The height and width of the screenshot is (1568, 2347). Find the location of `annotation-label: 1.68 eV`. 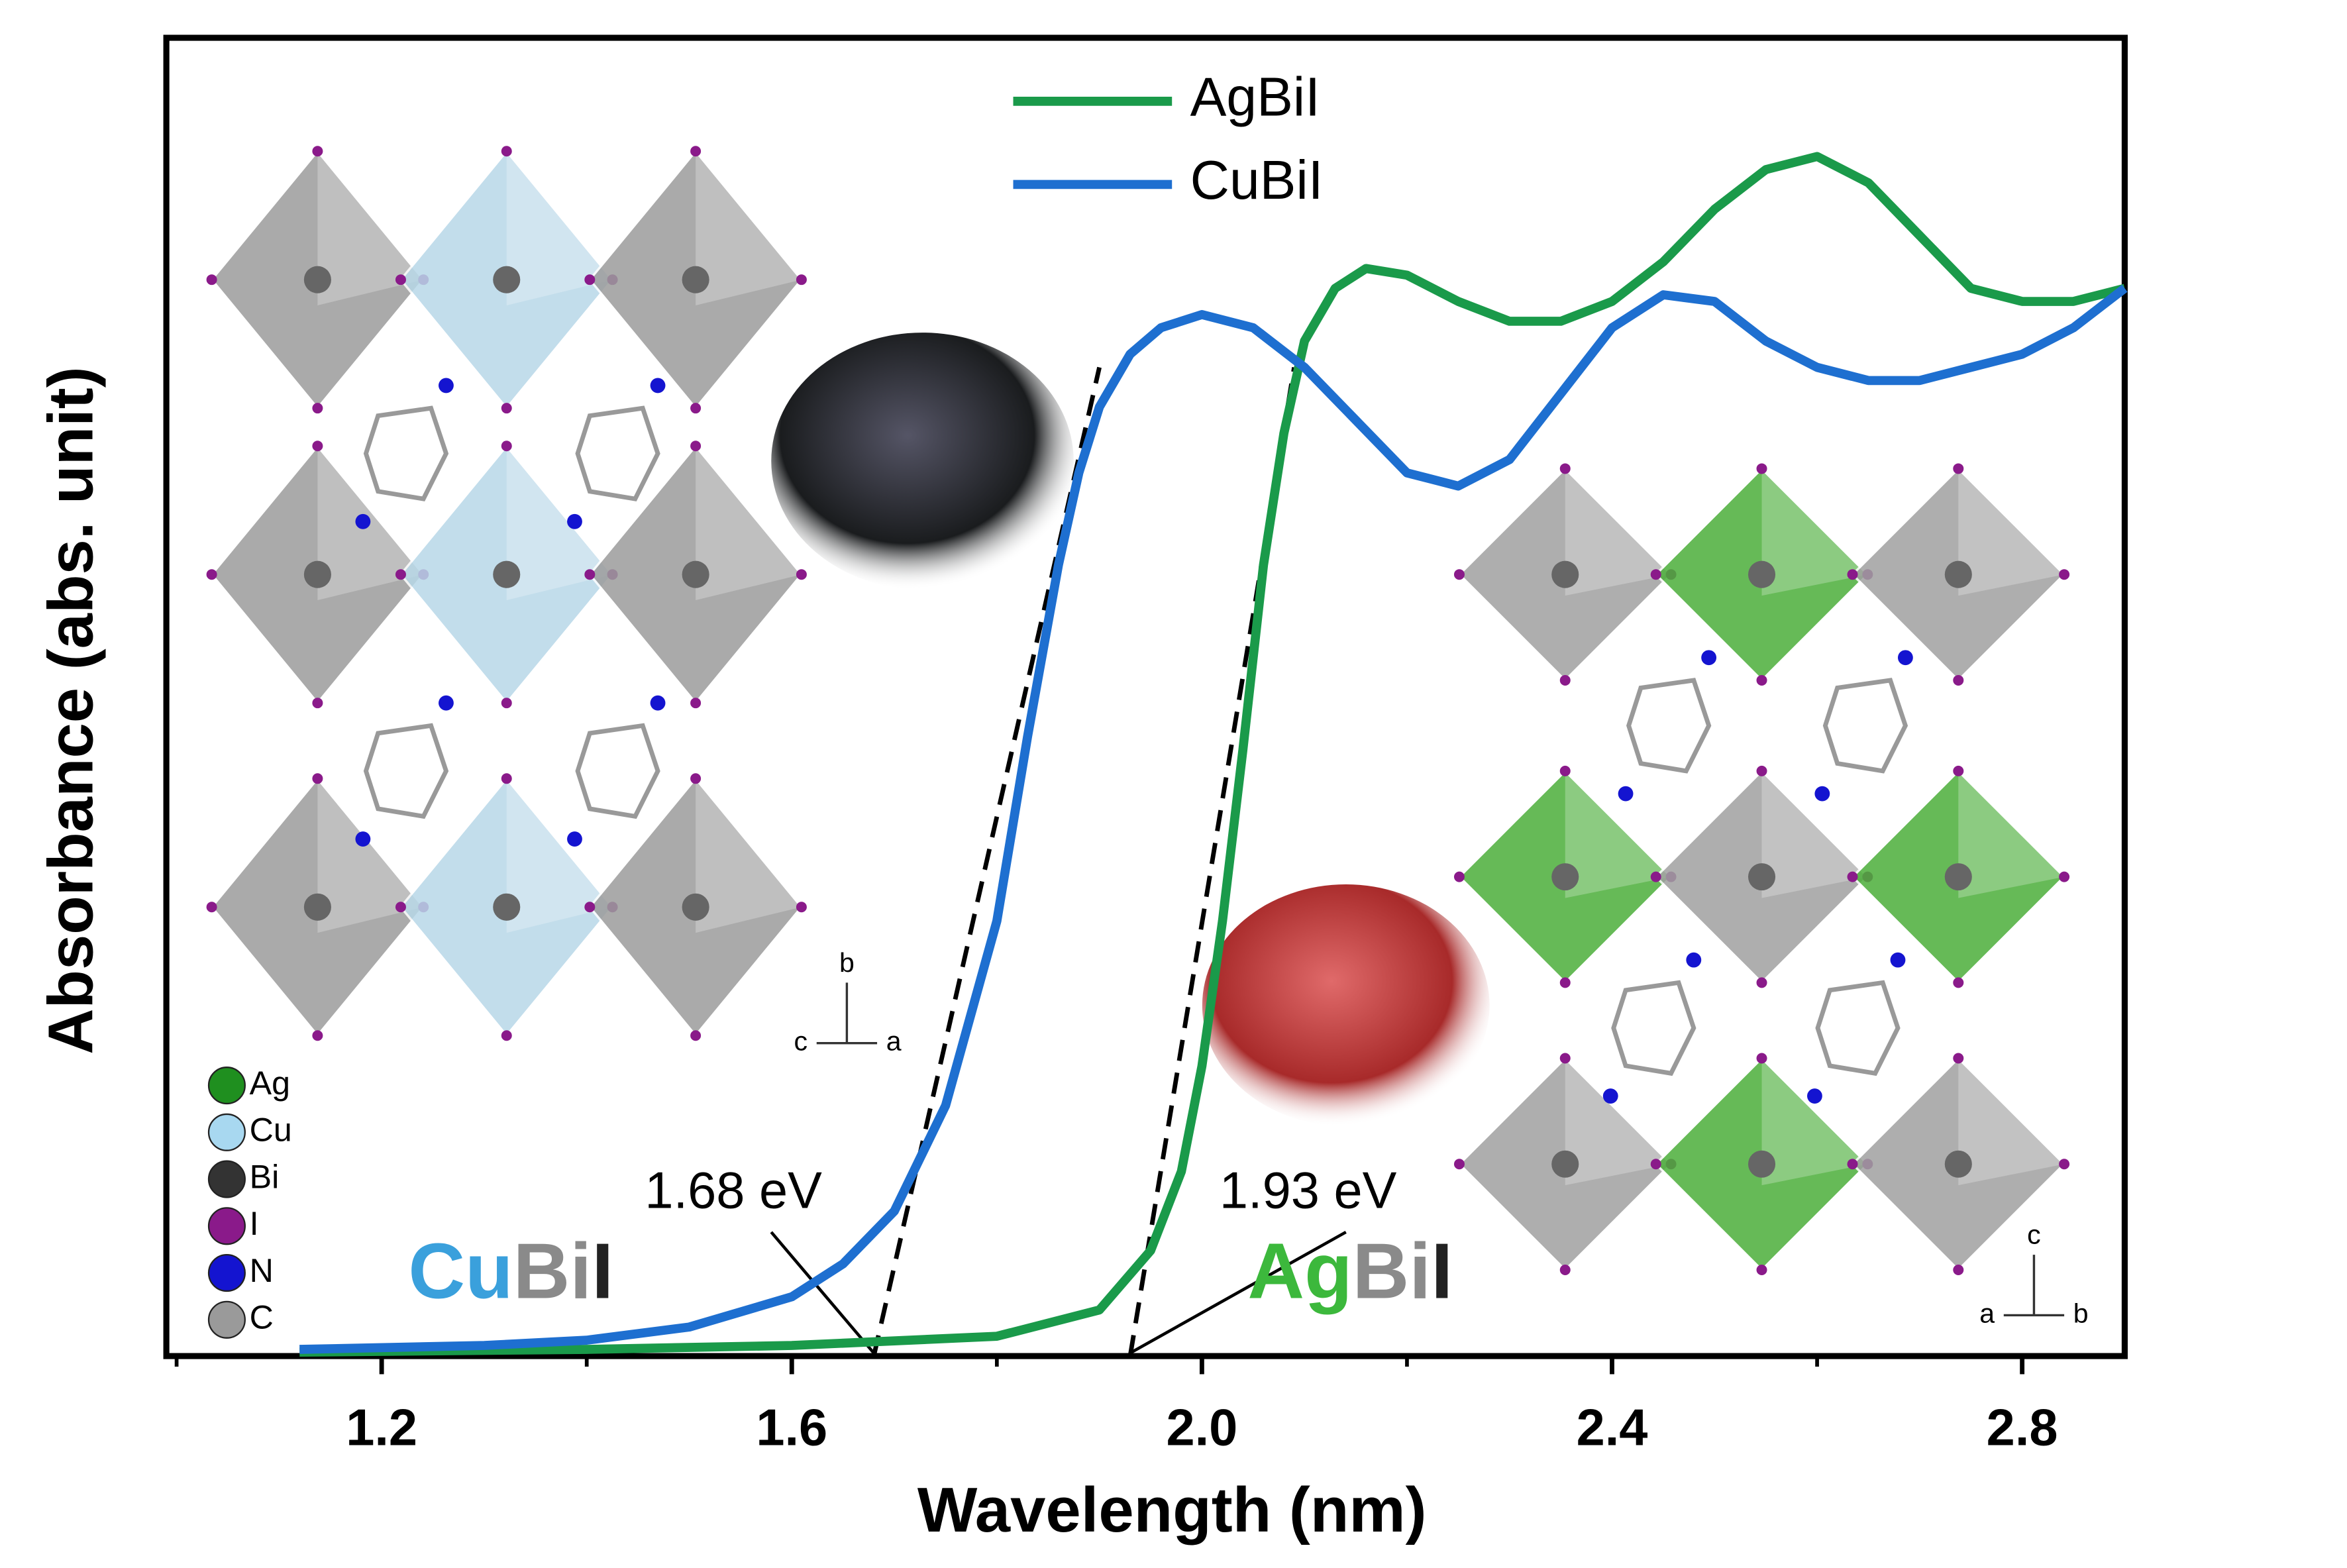

annotation-label: 1.68 eV is located at coordinates (733, 1190).